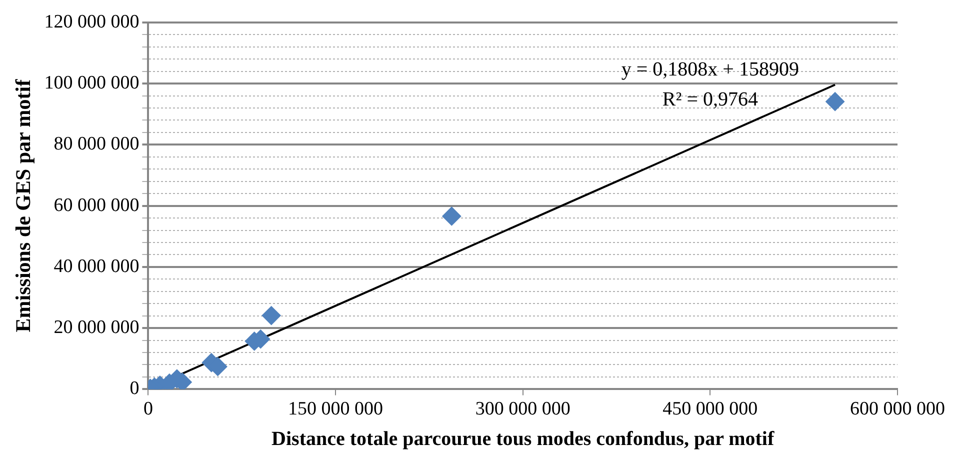 This screenshot has width=956, height=464. Describe the element at coordinates (148, 409) in the screenshot. I see `x-tick-label: 0` at that location.